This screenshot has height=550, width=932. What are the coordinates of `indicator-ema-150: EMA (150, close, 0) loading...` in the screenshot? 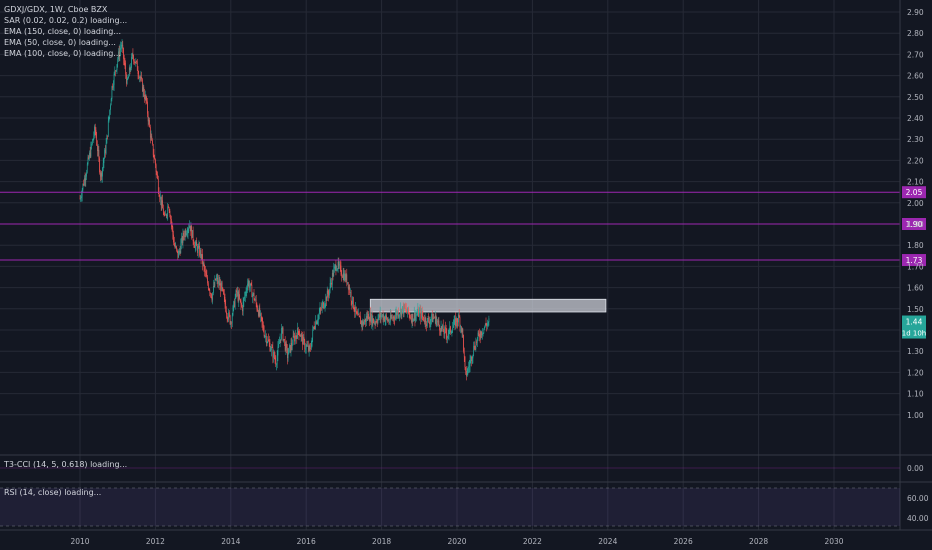 It's located at (62, 31).